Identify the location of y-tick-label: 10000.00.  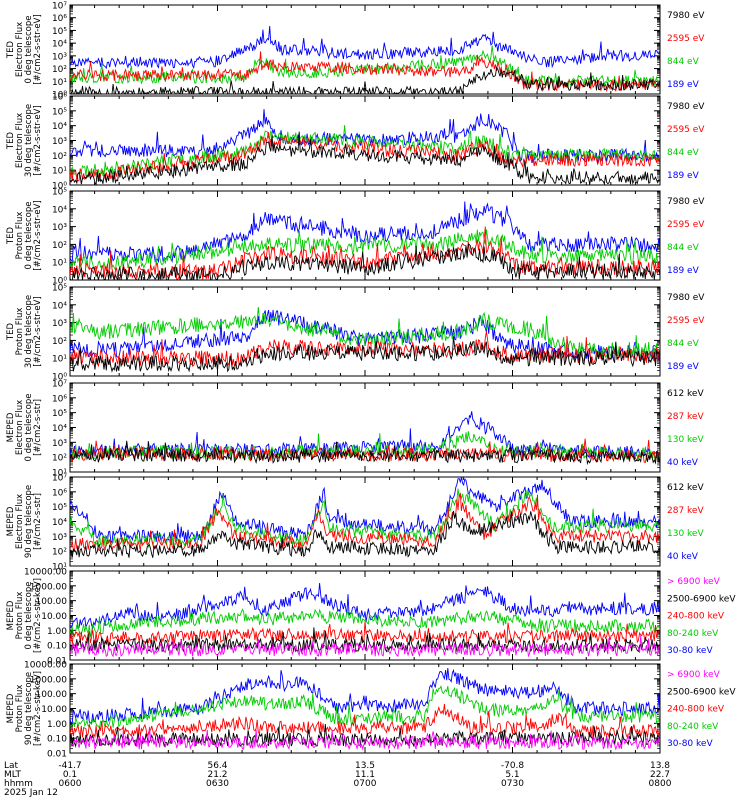
(45, 573).